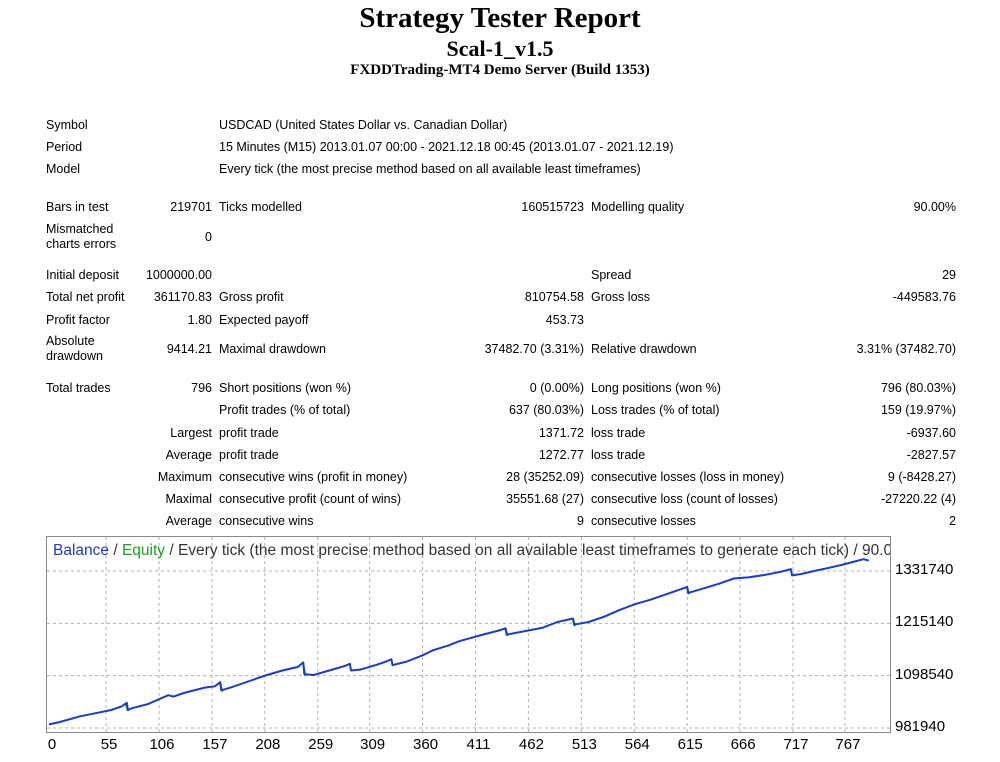 The image size is (1000, 762). Describe the element at coordinates (618, 455) in the screenshot. I see `average-loss-label: loss trade` at that location.